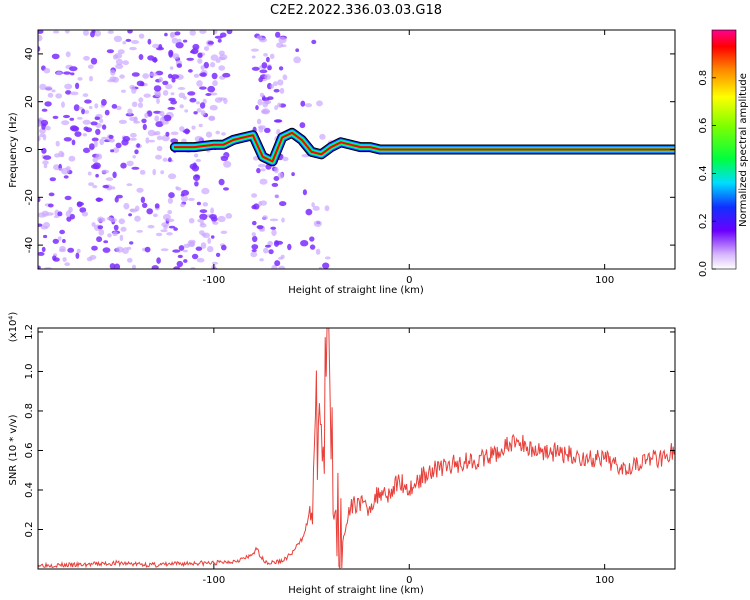 The image size is (750, 600). I want to click on snr-xlabel: Height of straight line (km), so click(356, 590).